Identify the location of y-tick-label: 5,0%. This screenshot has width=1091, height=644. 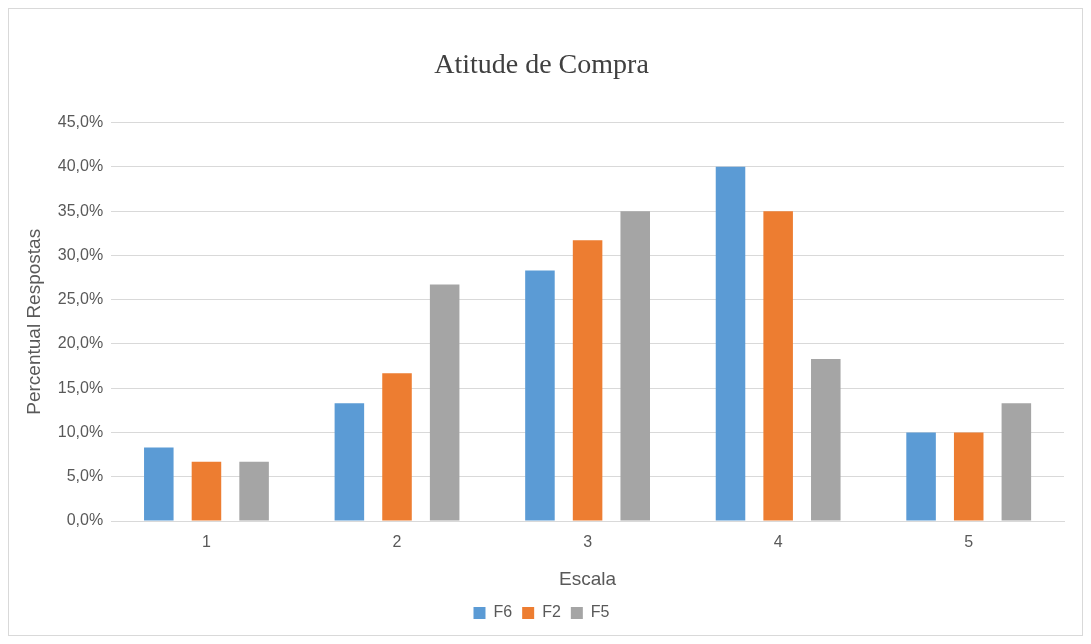
(85, 476).